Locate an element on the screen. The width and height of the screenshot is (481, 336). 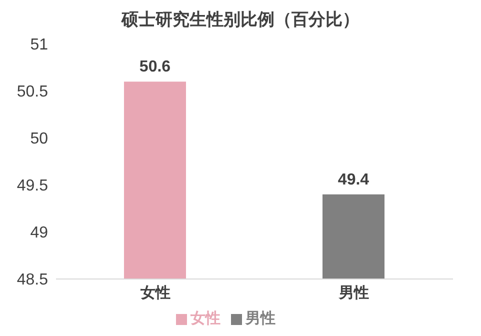
y-tick-label: 49.5 is located at coordinates (32, 186).